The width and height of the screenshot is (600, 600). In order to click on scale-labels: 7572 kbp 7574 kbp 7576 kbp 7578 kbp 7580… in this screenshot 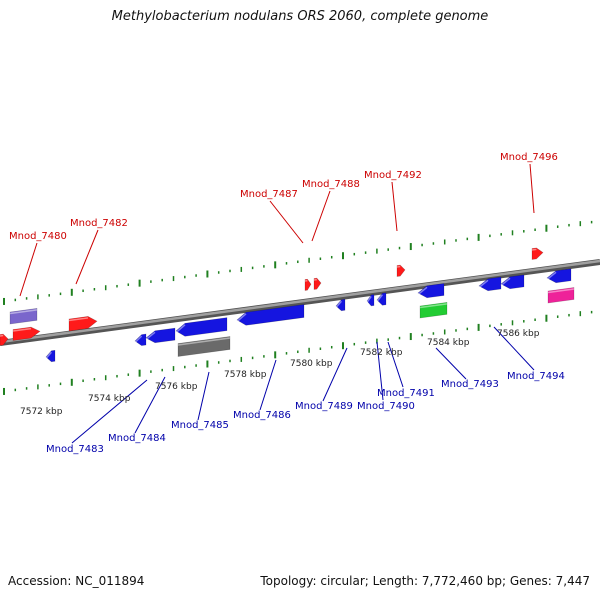, I will do `click(280, 373)`.